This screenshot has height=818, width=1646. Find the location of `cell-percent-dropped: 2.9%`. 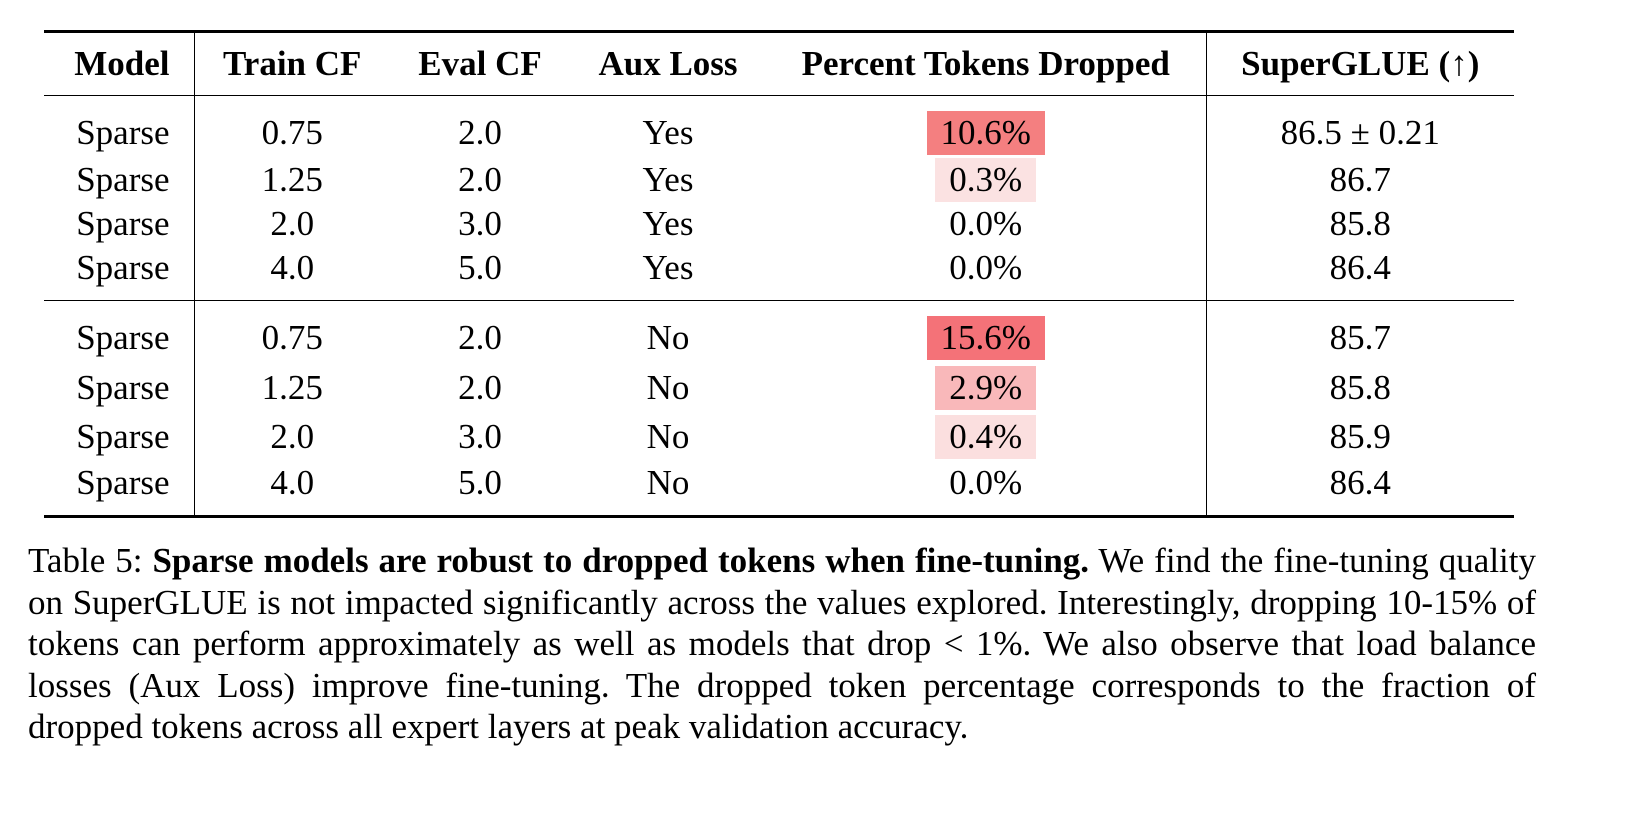

cell-percent-dropped: 2.9% is located at coordinates (986, 387).